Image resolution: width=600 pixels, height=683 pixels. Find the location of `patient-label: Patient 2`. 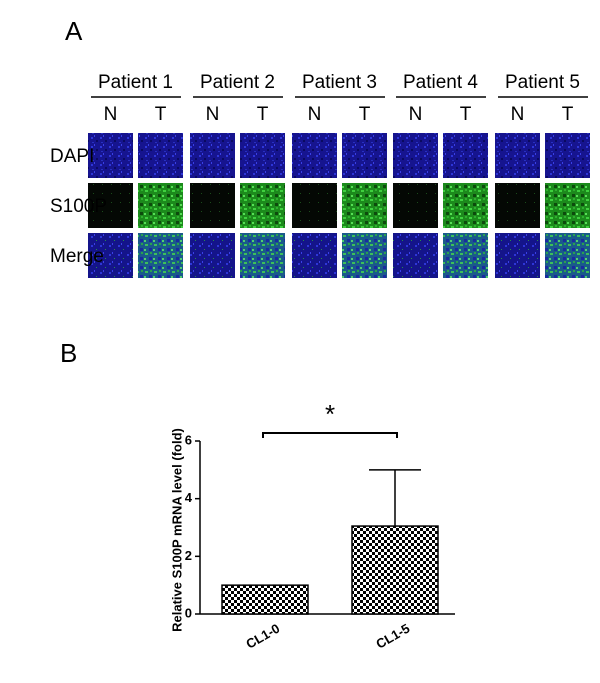

patient-label: Patient 2 is located at coordinates (237, 82).